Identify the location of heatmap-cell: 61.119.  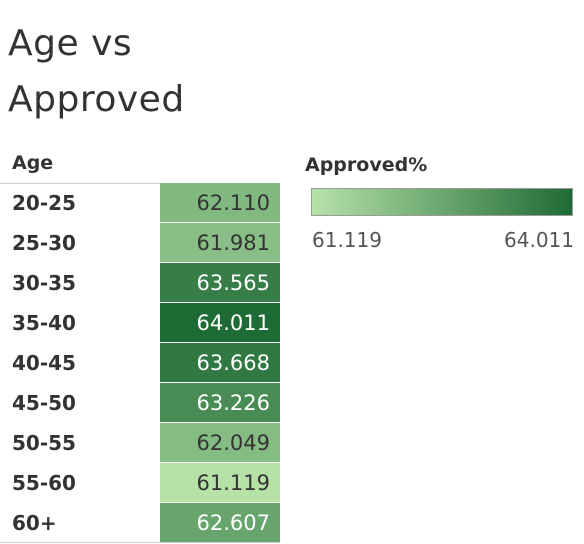
(220, 483).